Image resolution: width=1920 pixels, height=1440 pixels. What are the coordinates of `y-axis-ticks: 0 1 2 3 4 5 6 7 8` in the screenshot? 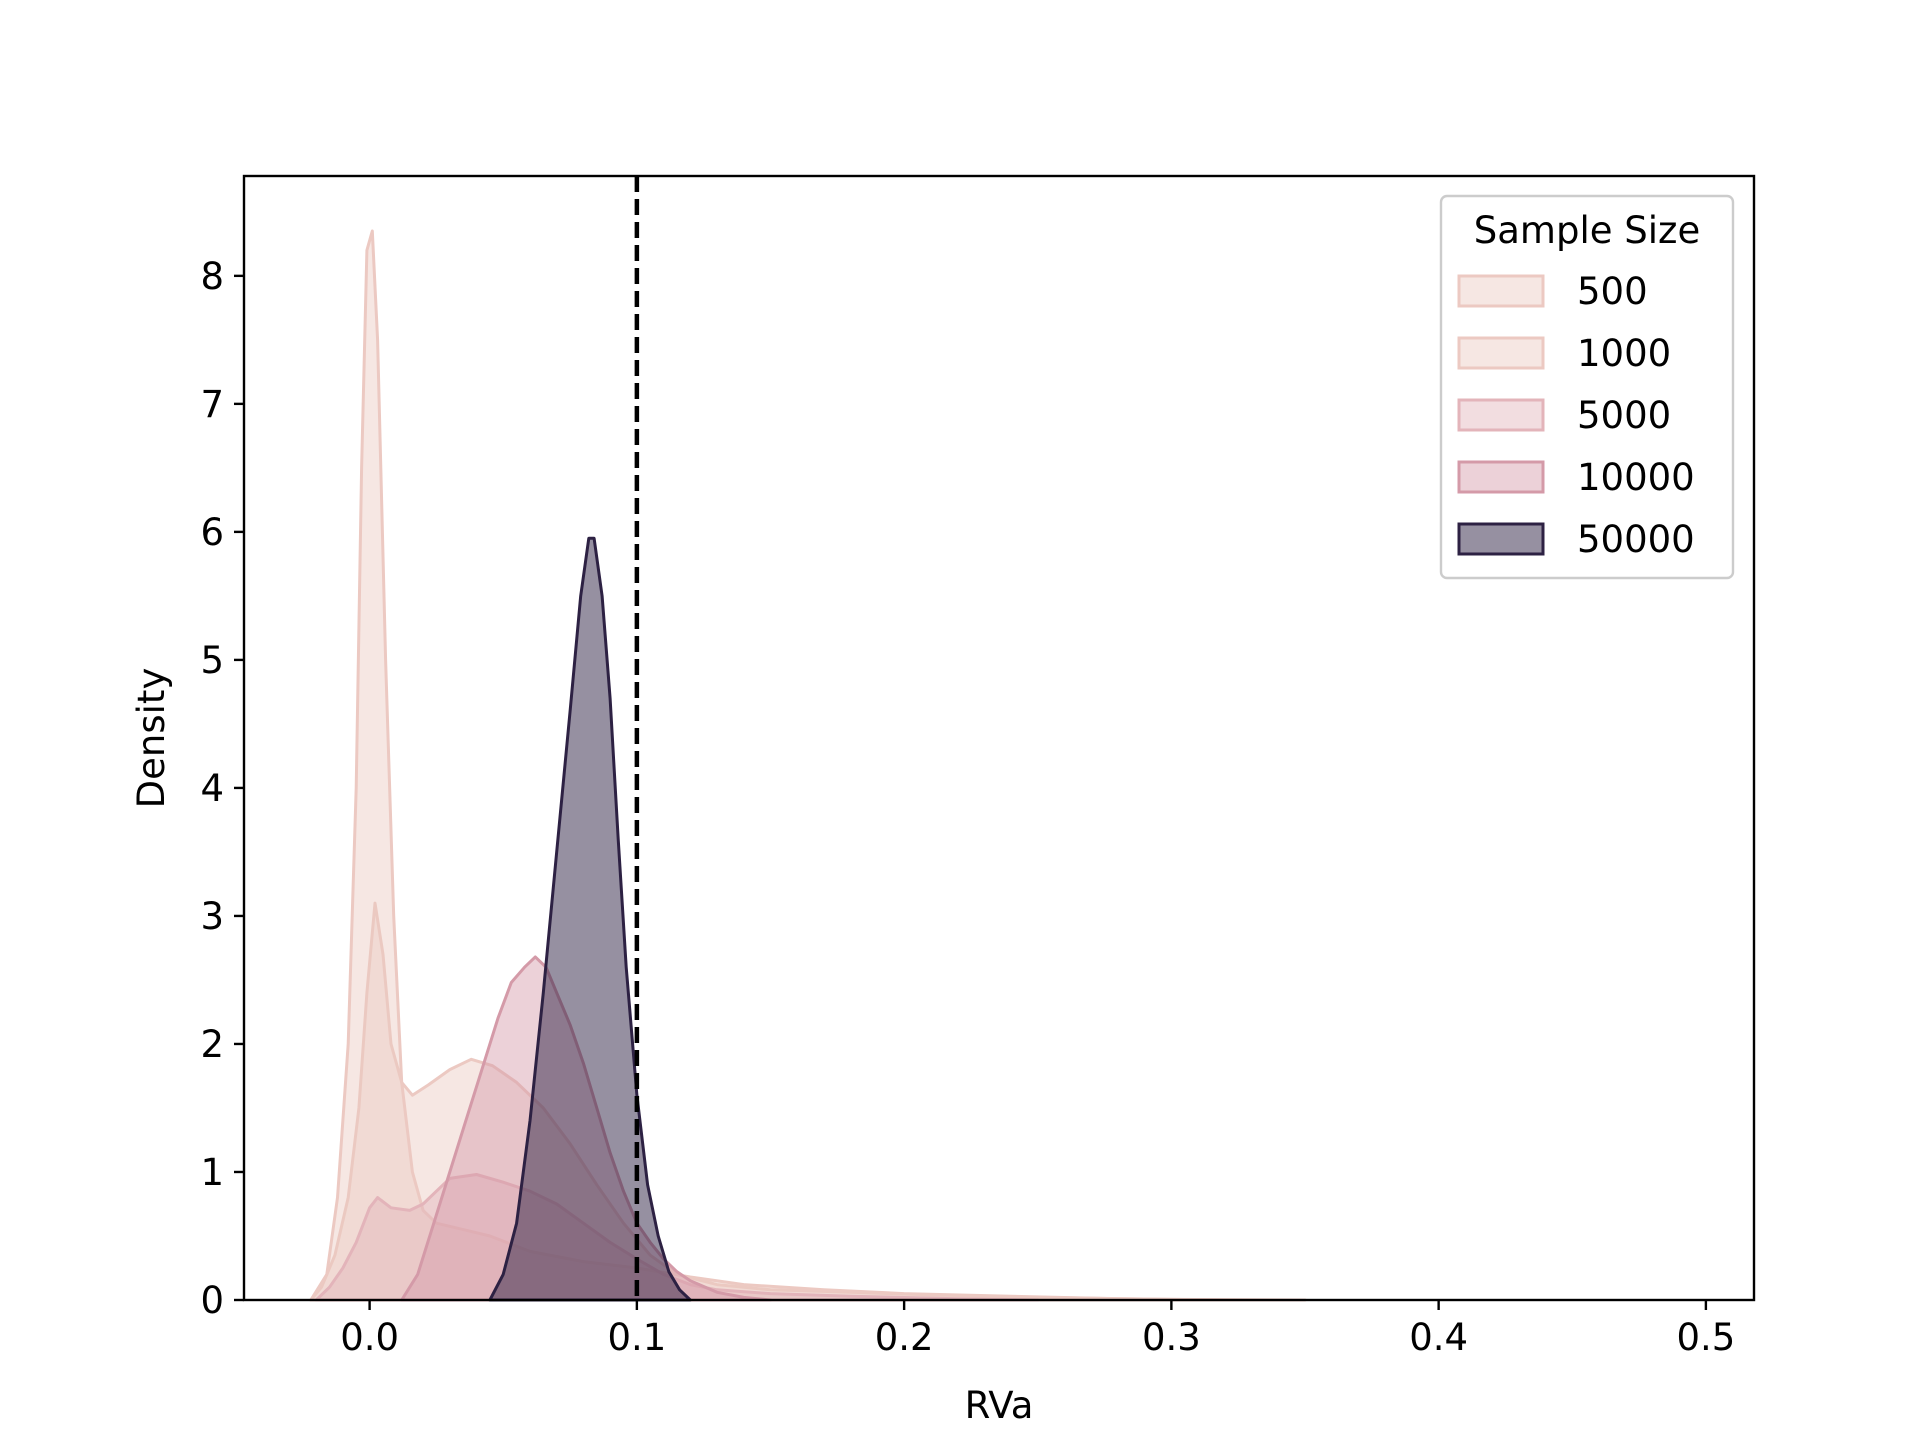 It's located at (222, 788).